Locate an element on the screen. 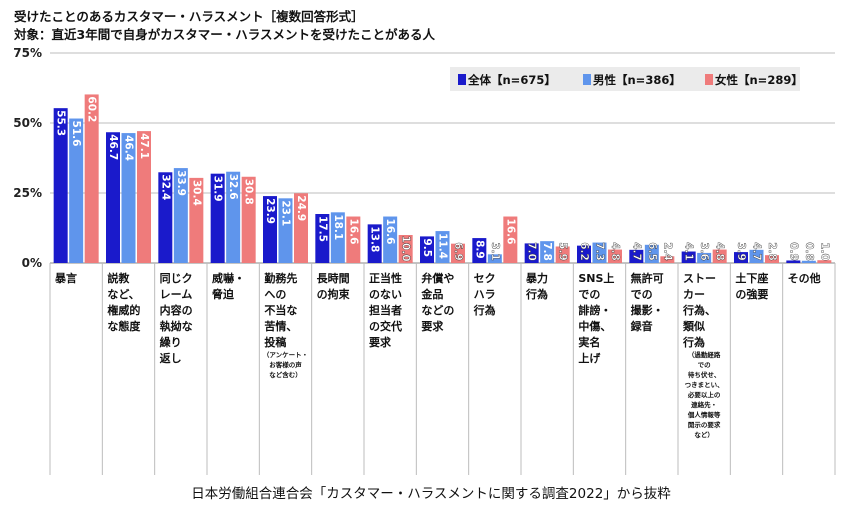  y-tick-label: 75% is located at coordinates (27, 53).